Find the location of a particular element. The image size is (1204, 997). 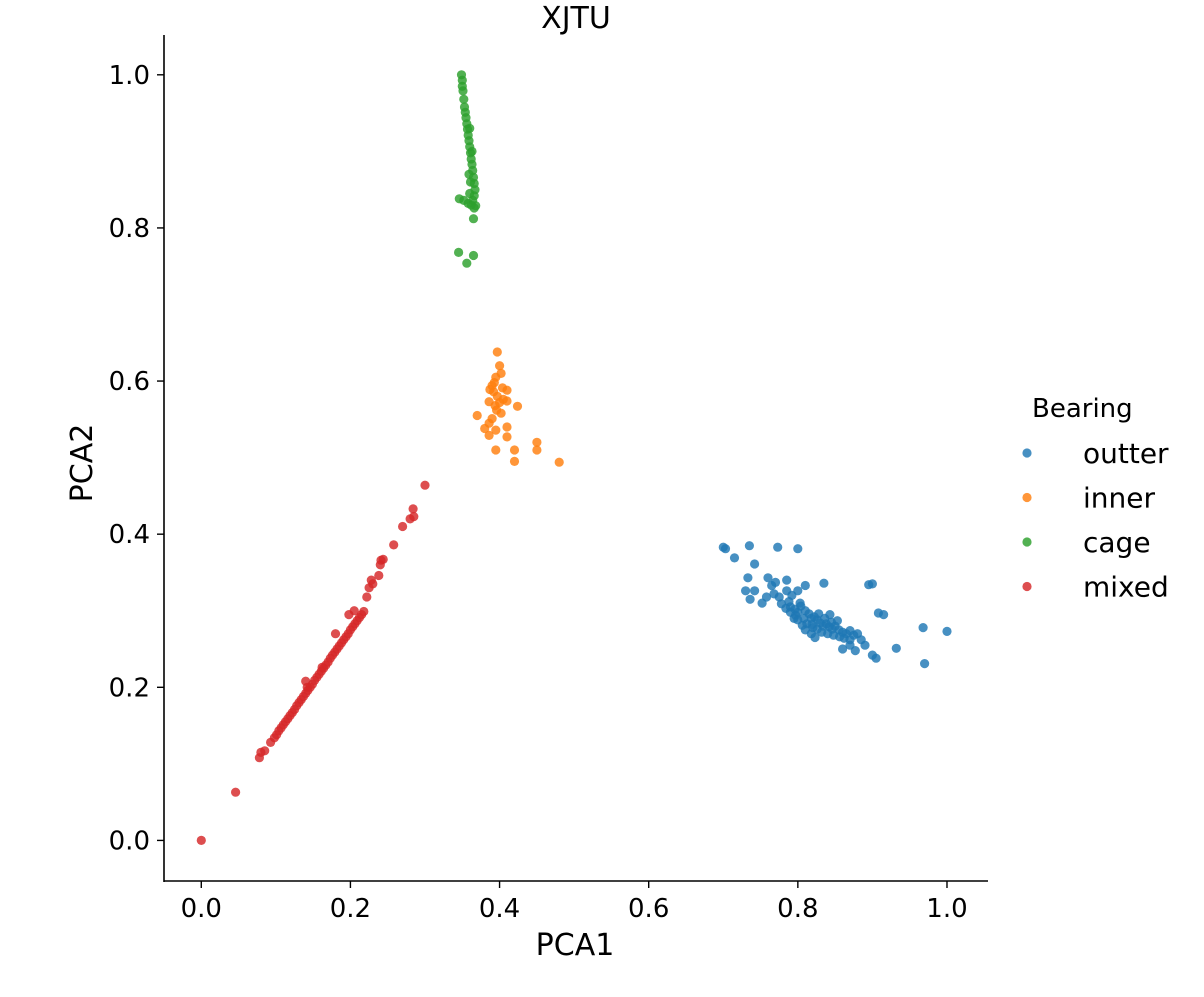

x-axis-title: PCA1 is located at coordinates (575, 945).